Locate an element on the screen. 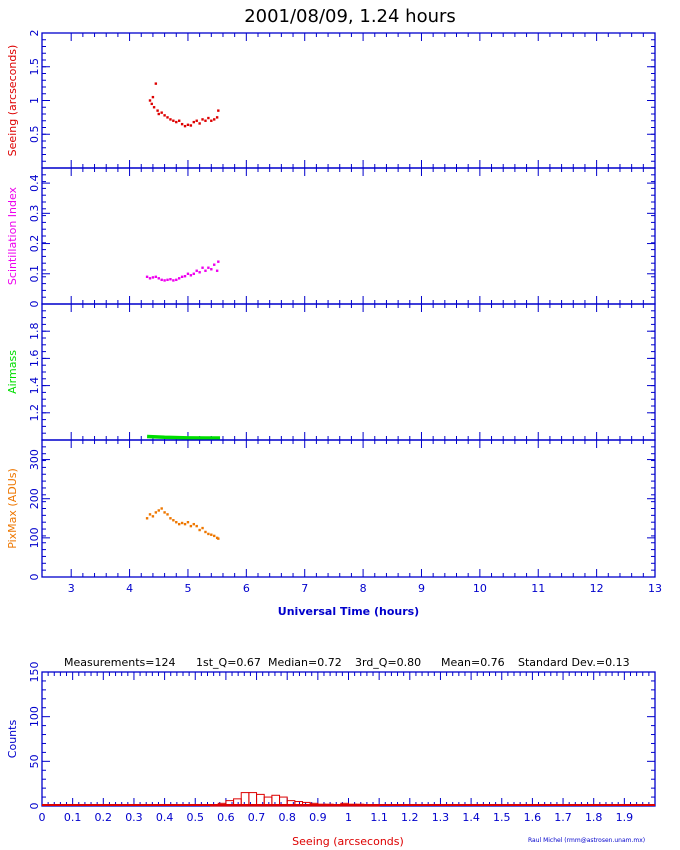 Image resolution: width=680 pixels, height=850 pixels. author-credit: Raul Michel (rmm@astrosen.unam.mx) is located at coordinates (586, 840).